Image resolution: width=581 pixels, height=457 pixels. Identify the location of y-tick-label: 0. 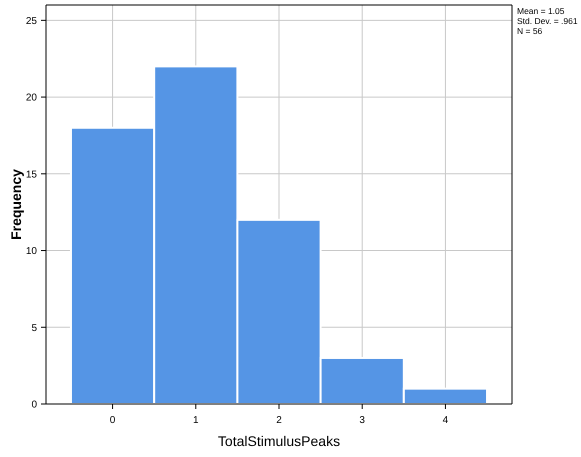
(34, 405).